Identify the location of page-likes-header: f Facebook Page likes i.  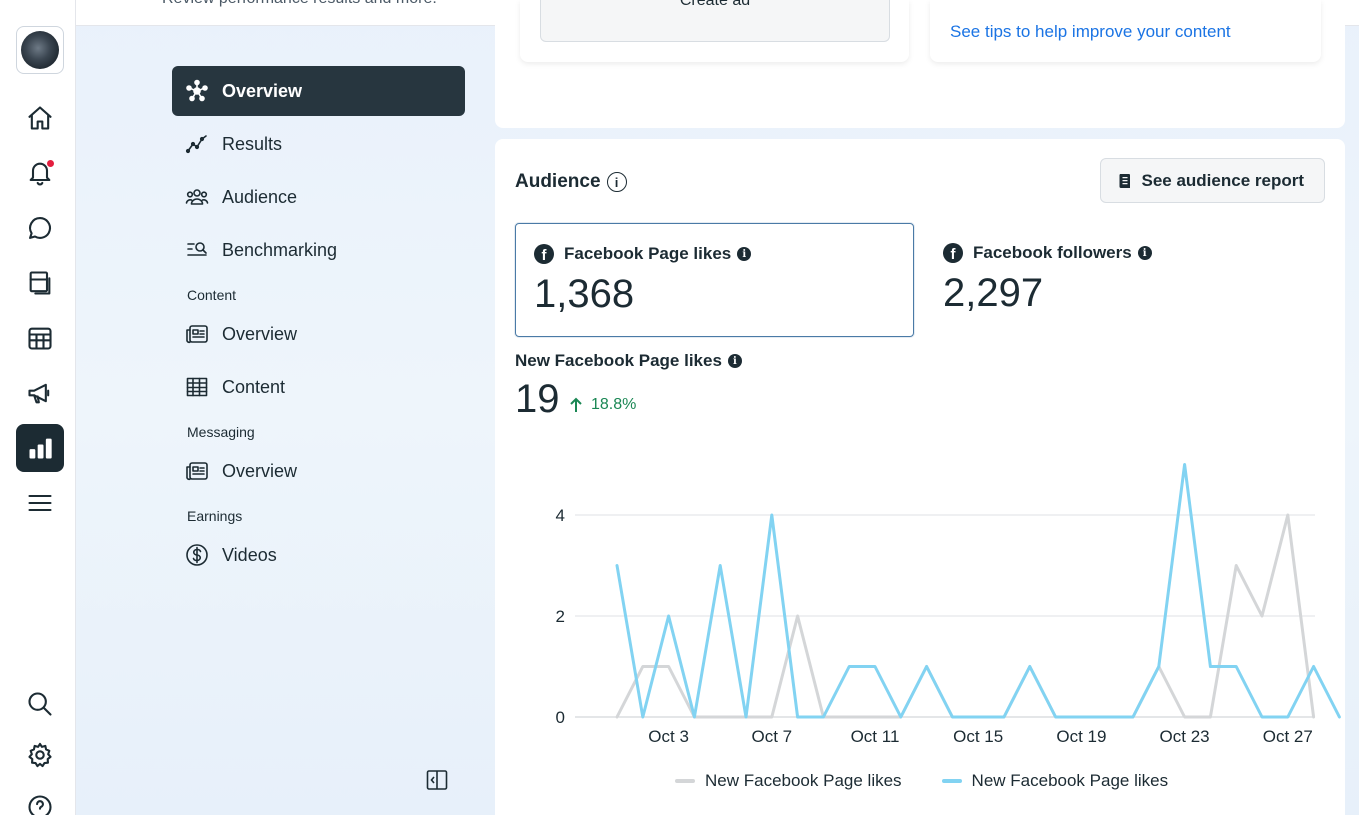
(714, 254).